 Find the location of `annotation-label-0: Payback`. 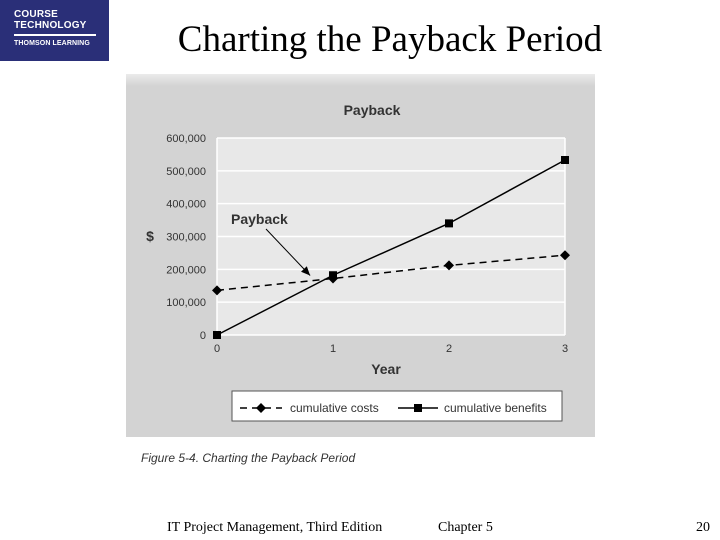

annotation-label-0: Payback is located at coordinates (259, 219).